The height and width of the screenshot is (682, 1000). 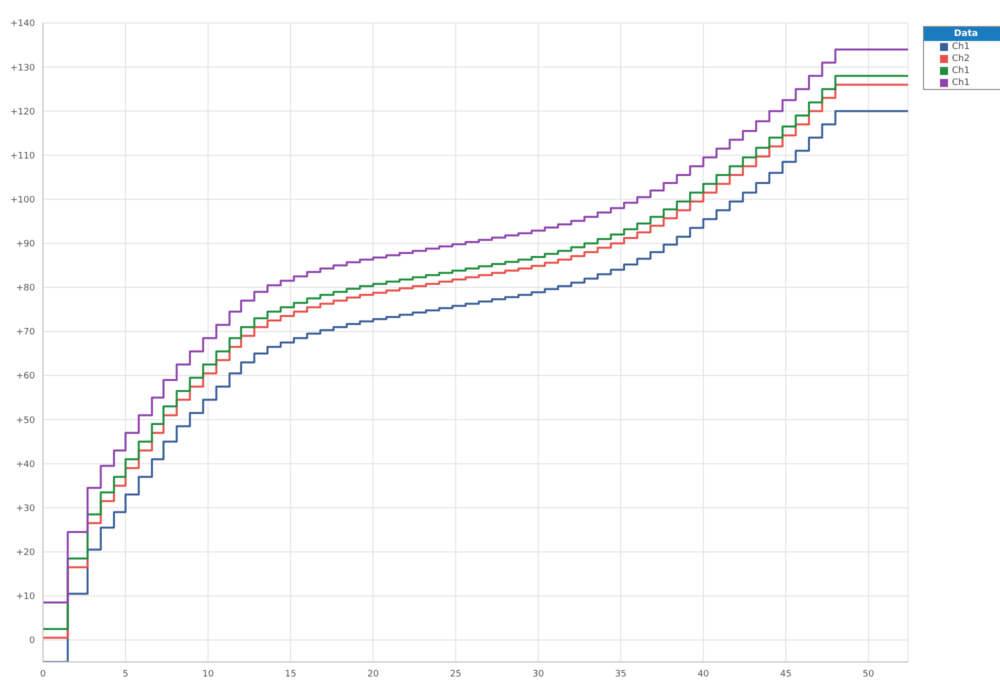 I want to click on y-tick-label: +60, so click(x=26, y=377).